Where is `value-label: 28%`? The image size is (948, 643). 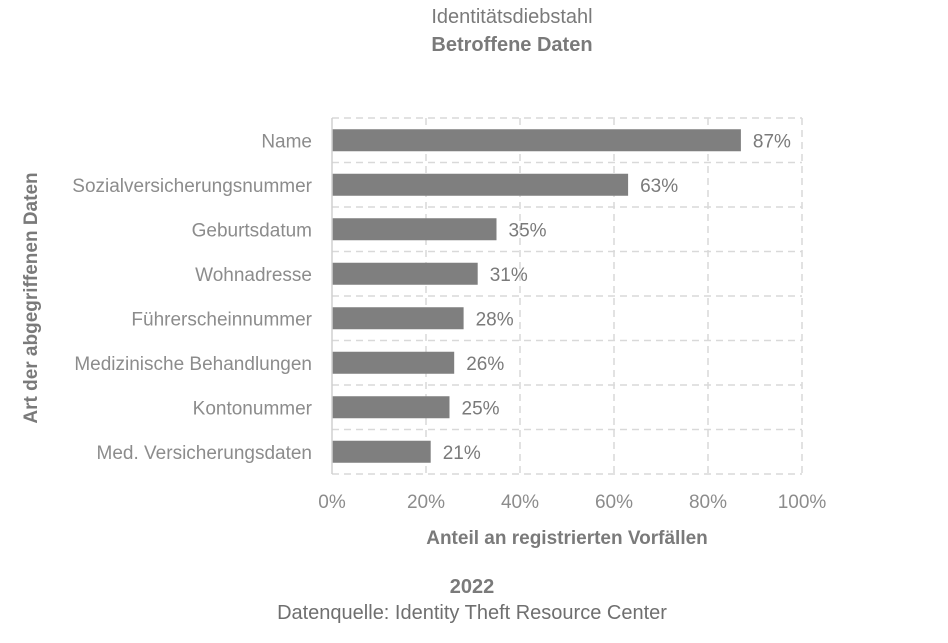
value-label: 28% is located at coordinates (495, 319).